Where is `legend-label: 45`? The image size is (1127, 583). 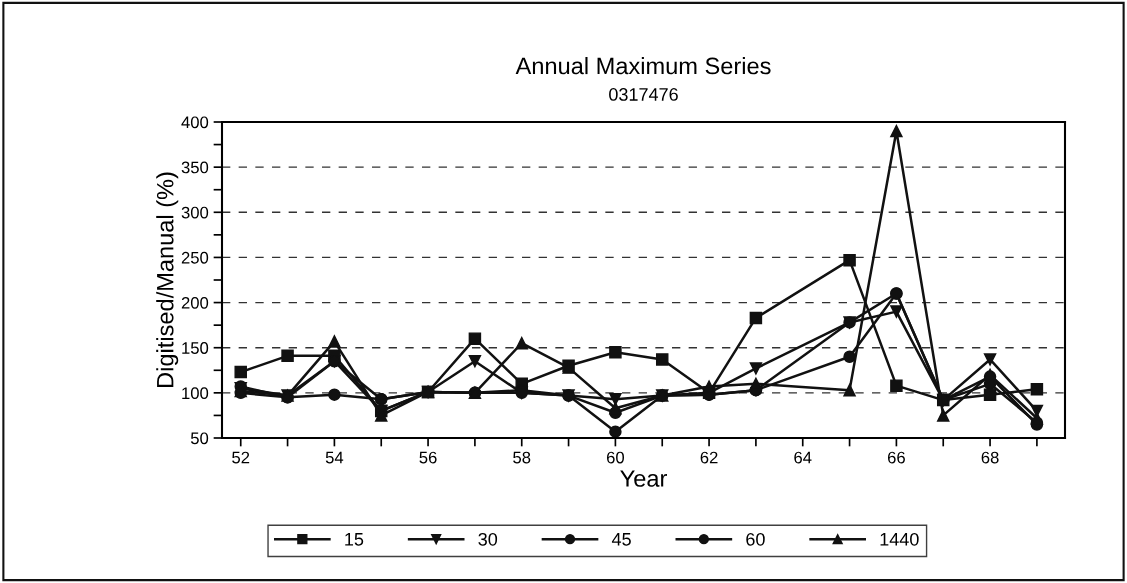
legend-label: 45 is located at coordinates (621, 539).